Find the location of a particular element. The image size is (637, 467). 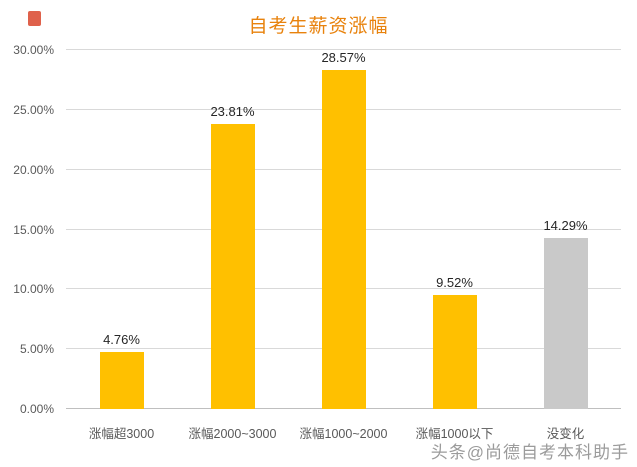

watermark: 头条@尚德自考本科助手 is located at coordinates (529, 452).